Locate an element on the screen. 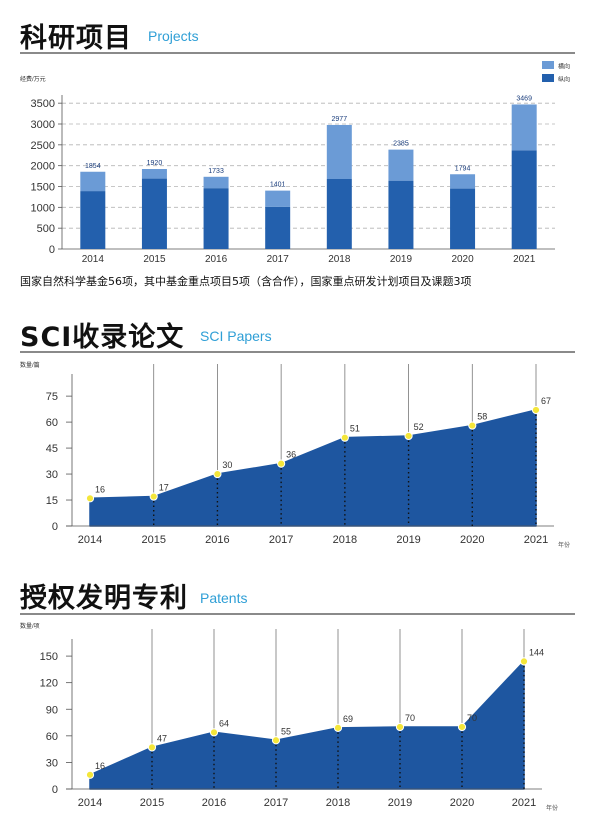 The height and width of the screenshot is (826, 600). data-label: 51 is located at coordinates (355, 429).